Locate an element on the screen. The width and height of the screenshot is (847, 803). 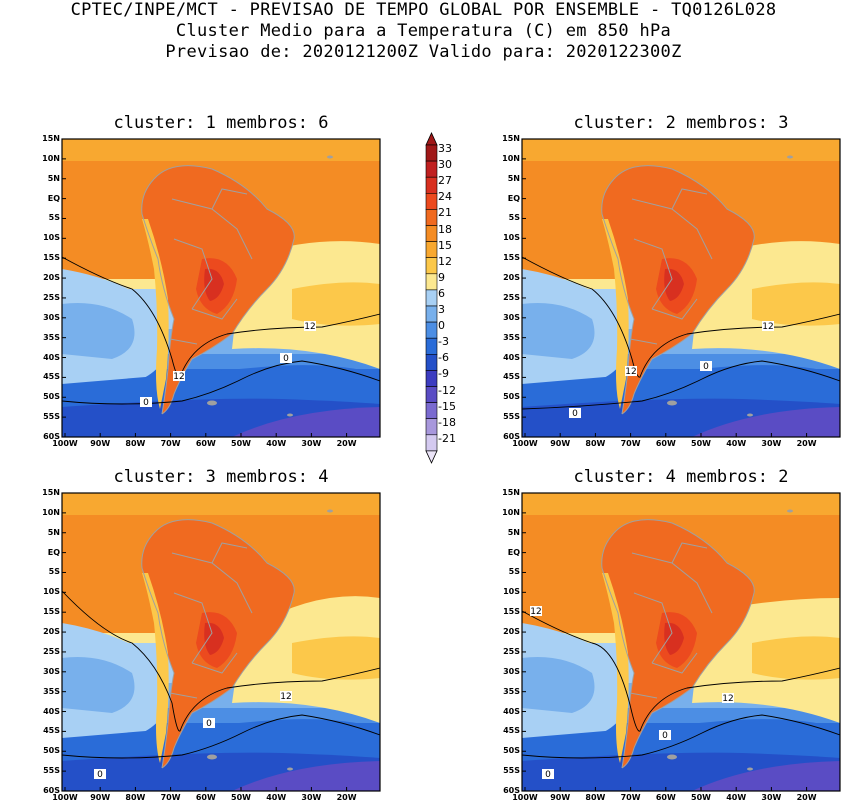
lat-tick-label: 55S is located at coordinates (51, 417).